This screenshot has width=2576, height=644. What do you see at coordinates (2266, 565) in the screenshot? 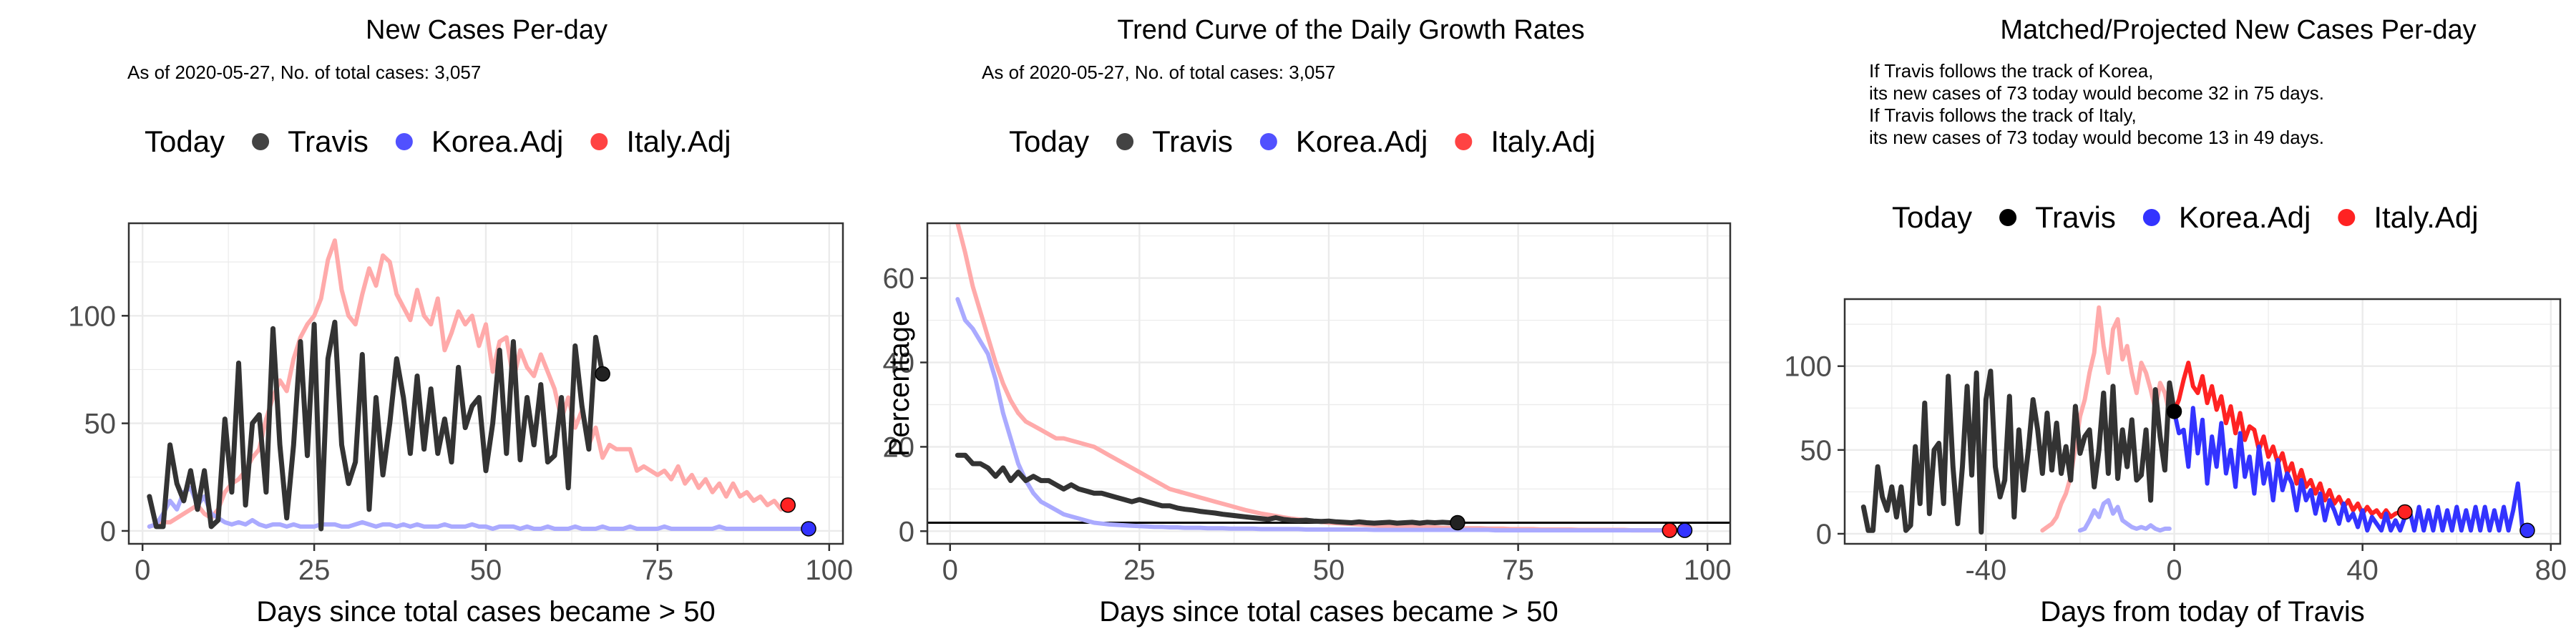
I see `x-axis: -40 0 40 80` at bounding box center [2266, 565].